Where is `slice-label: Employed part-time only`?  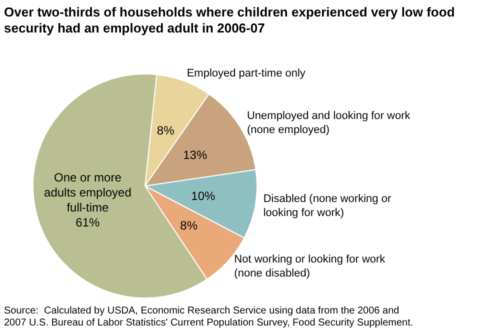 slice-label: Employed part-time only is located at coordinates (246, 74).